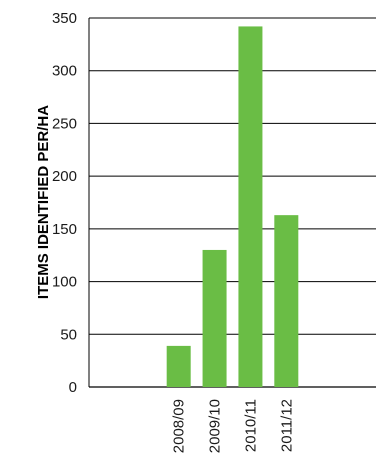 The height and width of the screenshot is (468, 384). What do you see at coordinates (64, 71) in the screenshot?
I see `y-tick-label: 300` at bounding box center [64, 71].